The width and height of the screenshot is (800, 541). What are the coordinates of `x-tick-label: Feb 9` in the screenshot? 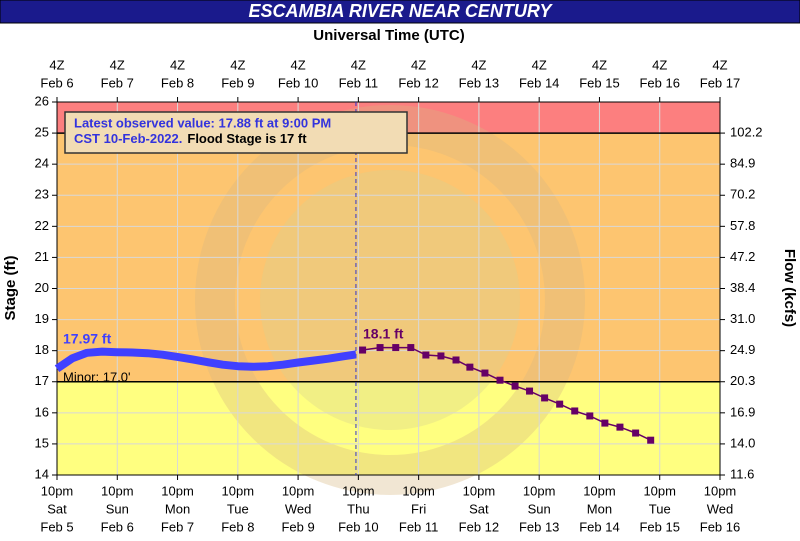 It's located at (297, 526).